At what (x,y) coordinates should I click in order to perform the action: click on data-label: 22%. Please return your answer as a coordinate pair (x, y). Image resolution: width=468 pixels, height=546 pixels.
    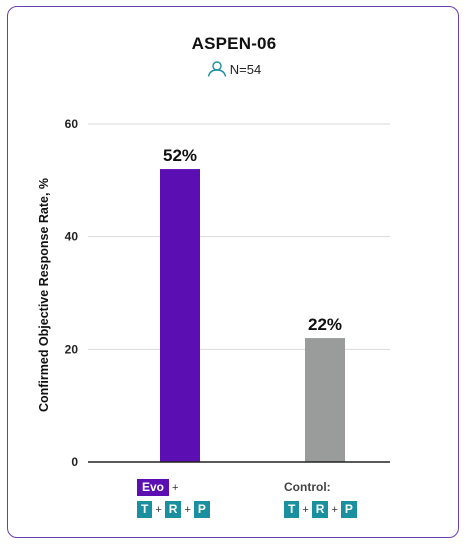
    Looking at the image, I should click on (325, 324).